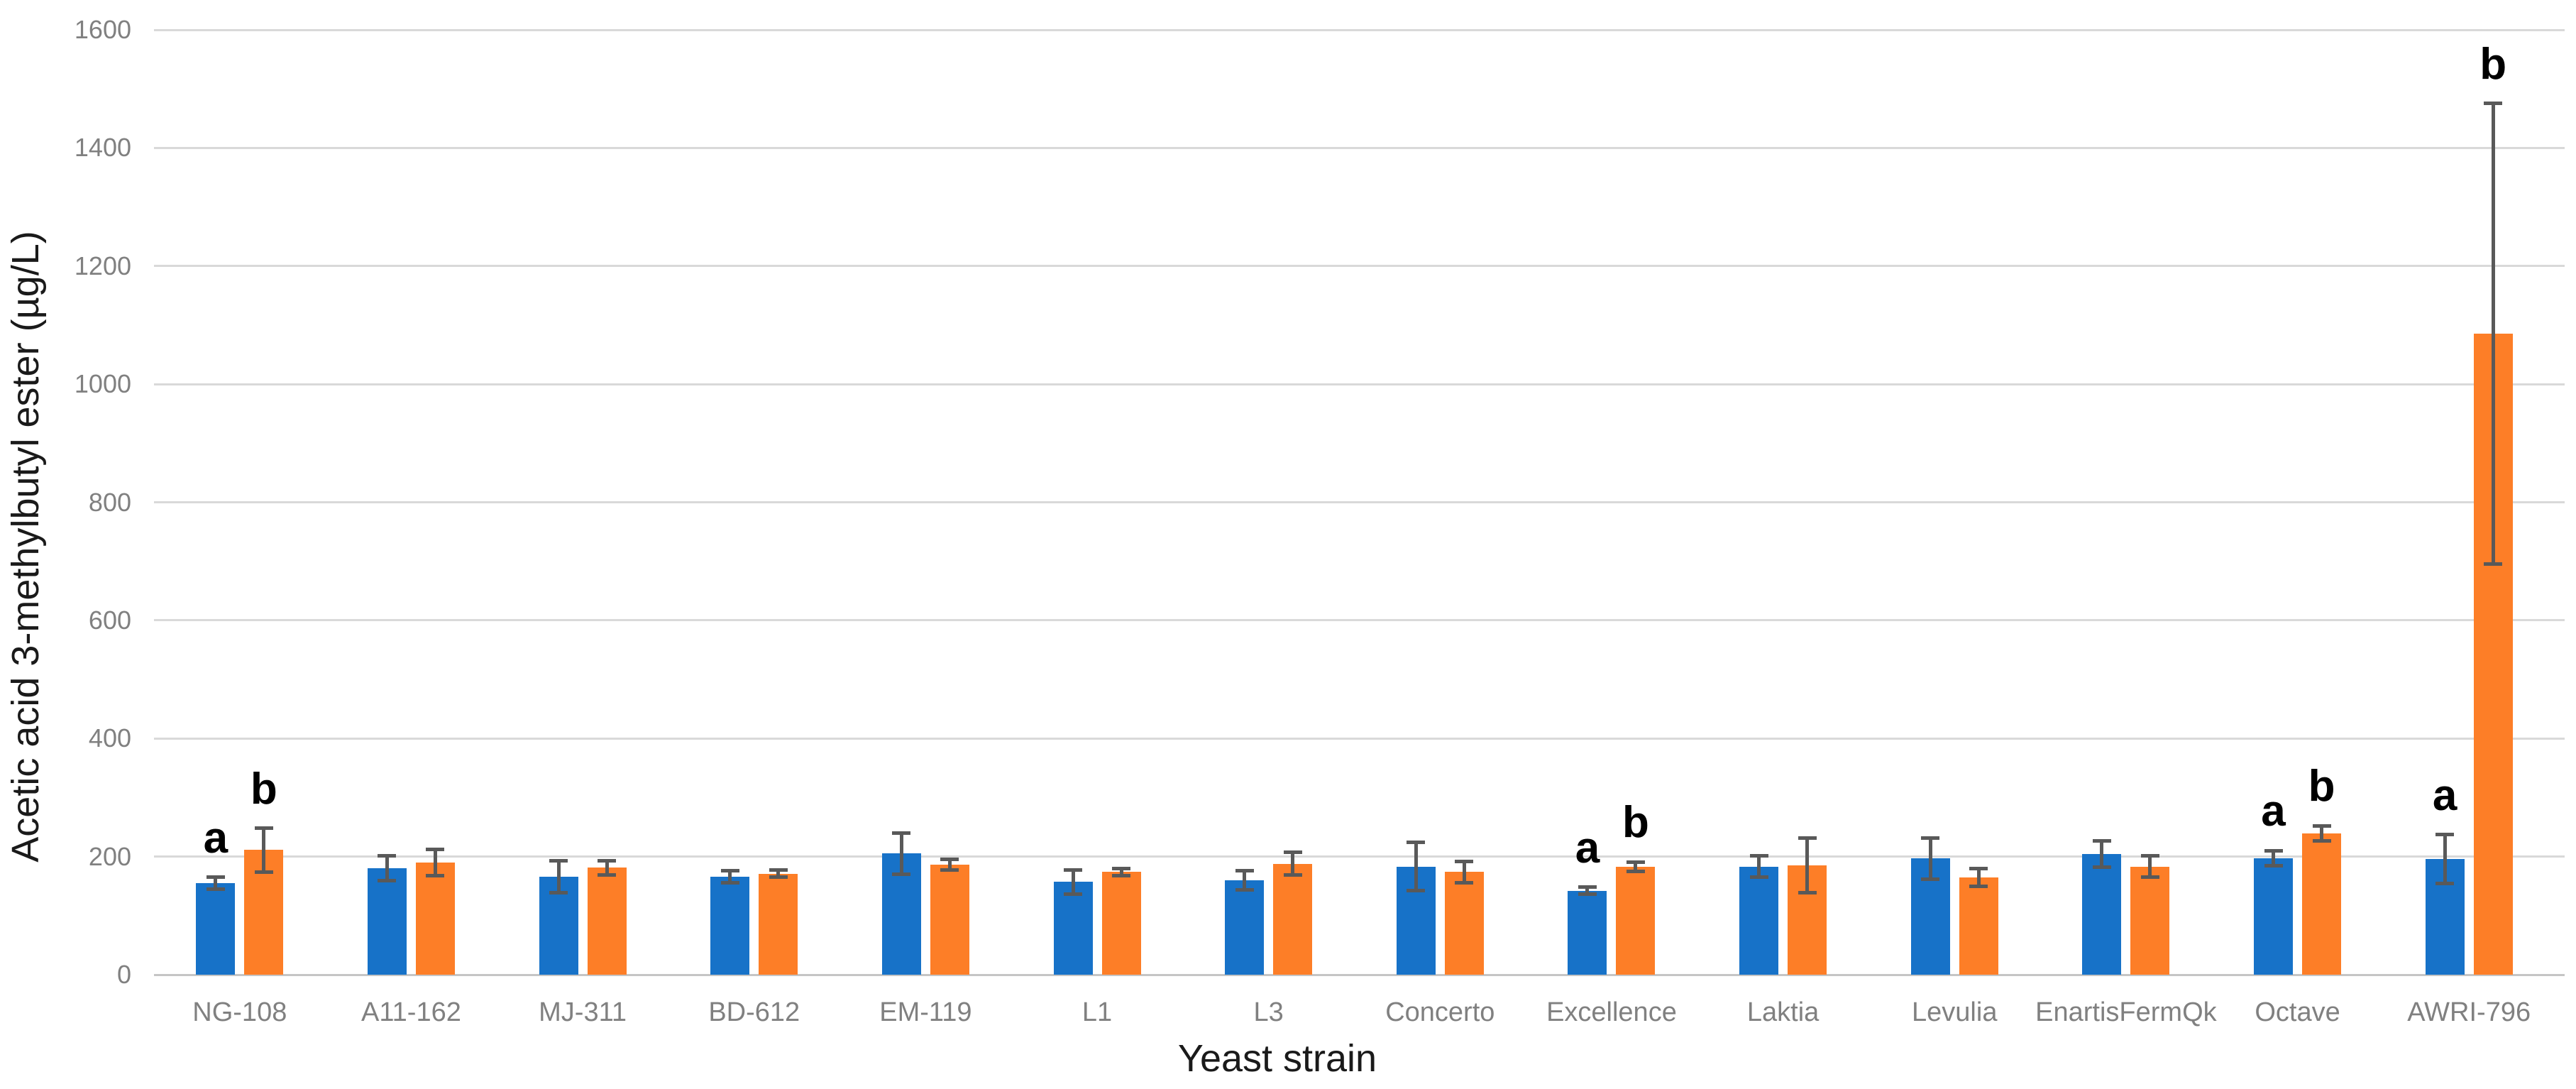 The width and height of the screenshot is (2576, 1089). What do you see at coordinates (216, 838) in the screenshot?
I see `significance-letter-blue-NG-108: a` at bounding box center [216, 838].